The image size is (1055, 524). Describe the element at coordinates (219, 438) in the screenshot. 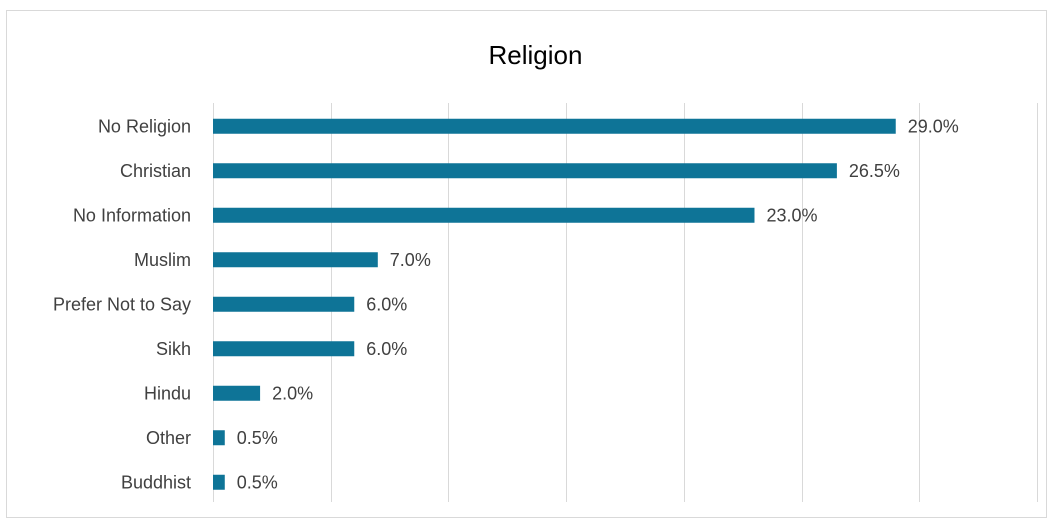

I see `bar-other` at that location.